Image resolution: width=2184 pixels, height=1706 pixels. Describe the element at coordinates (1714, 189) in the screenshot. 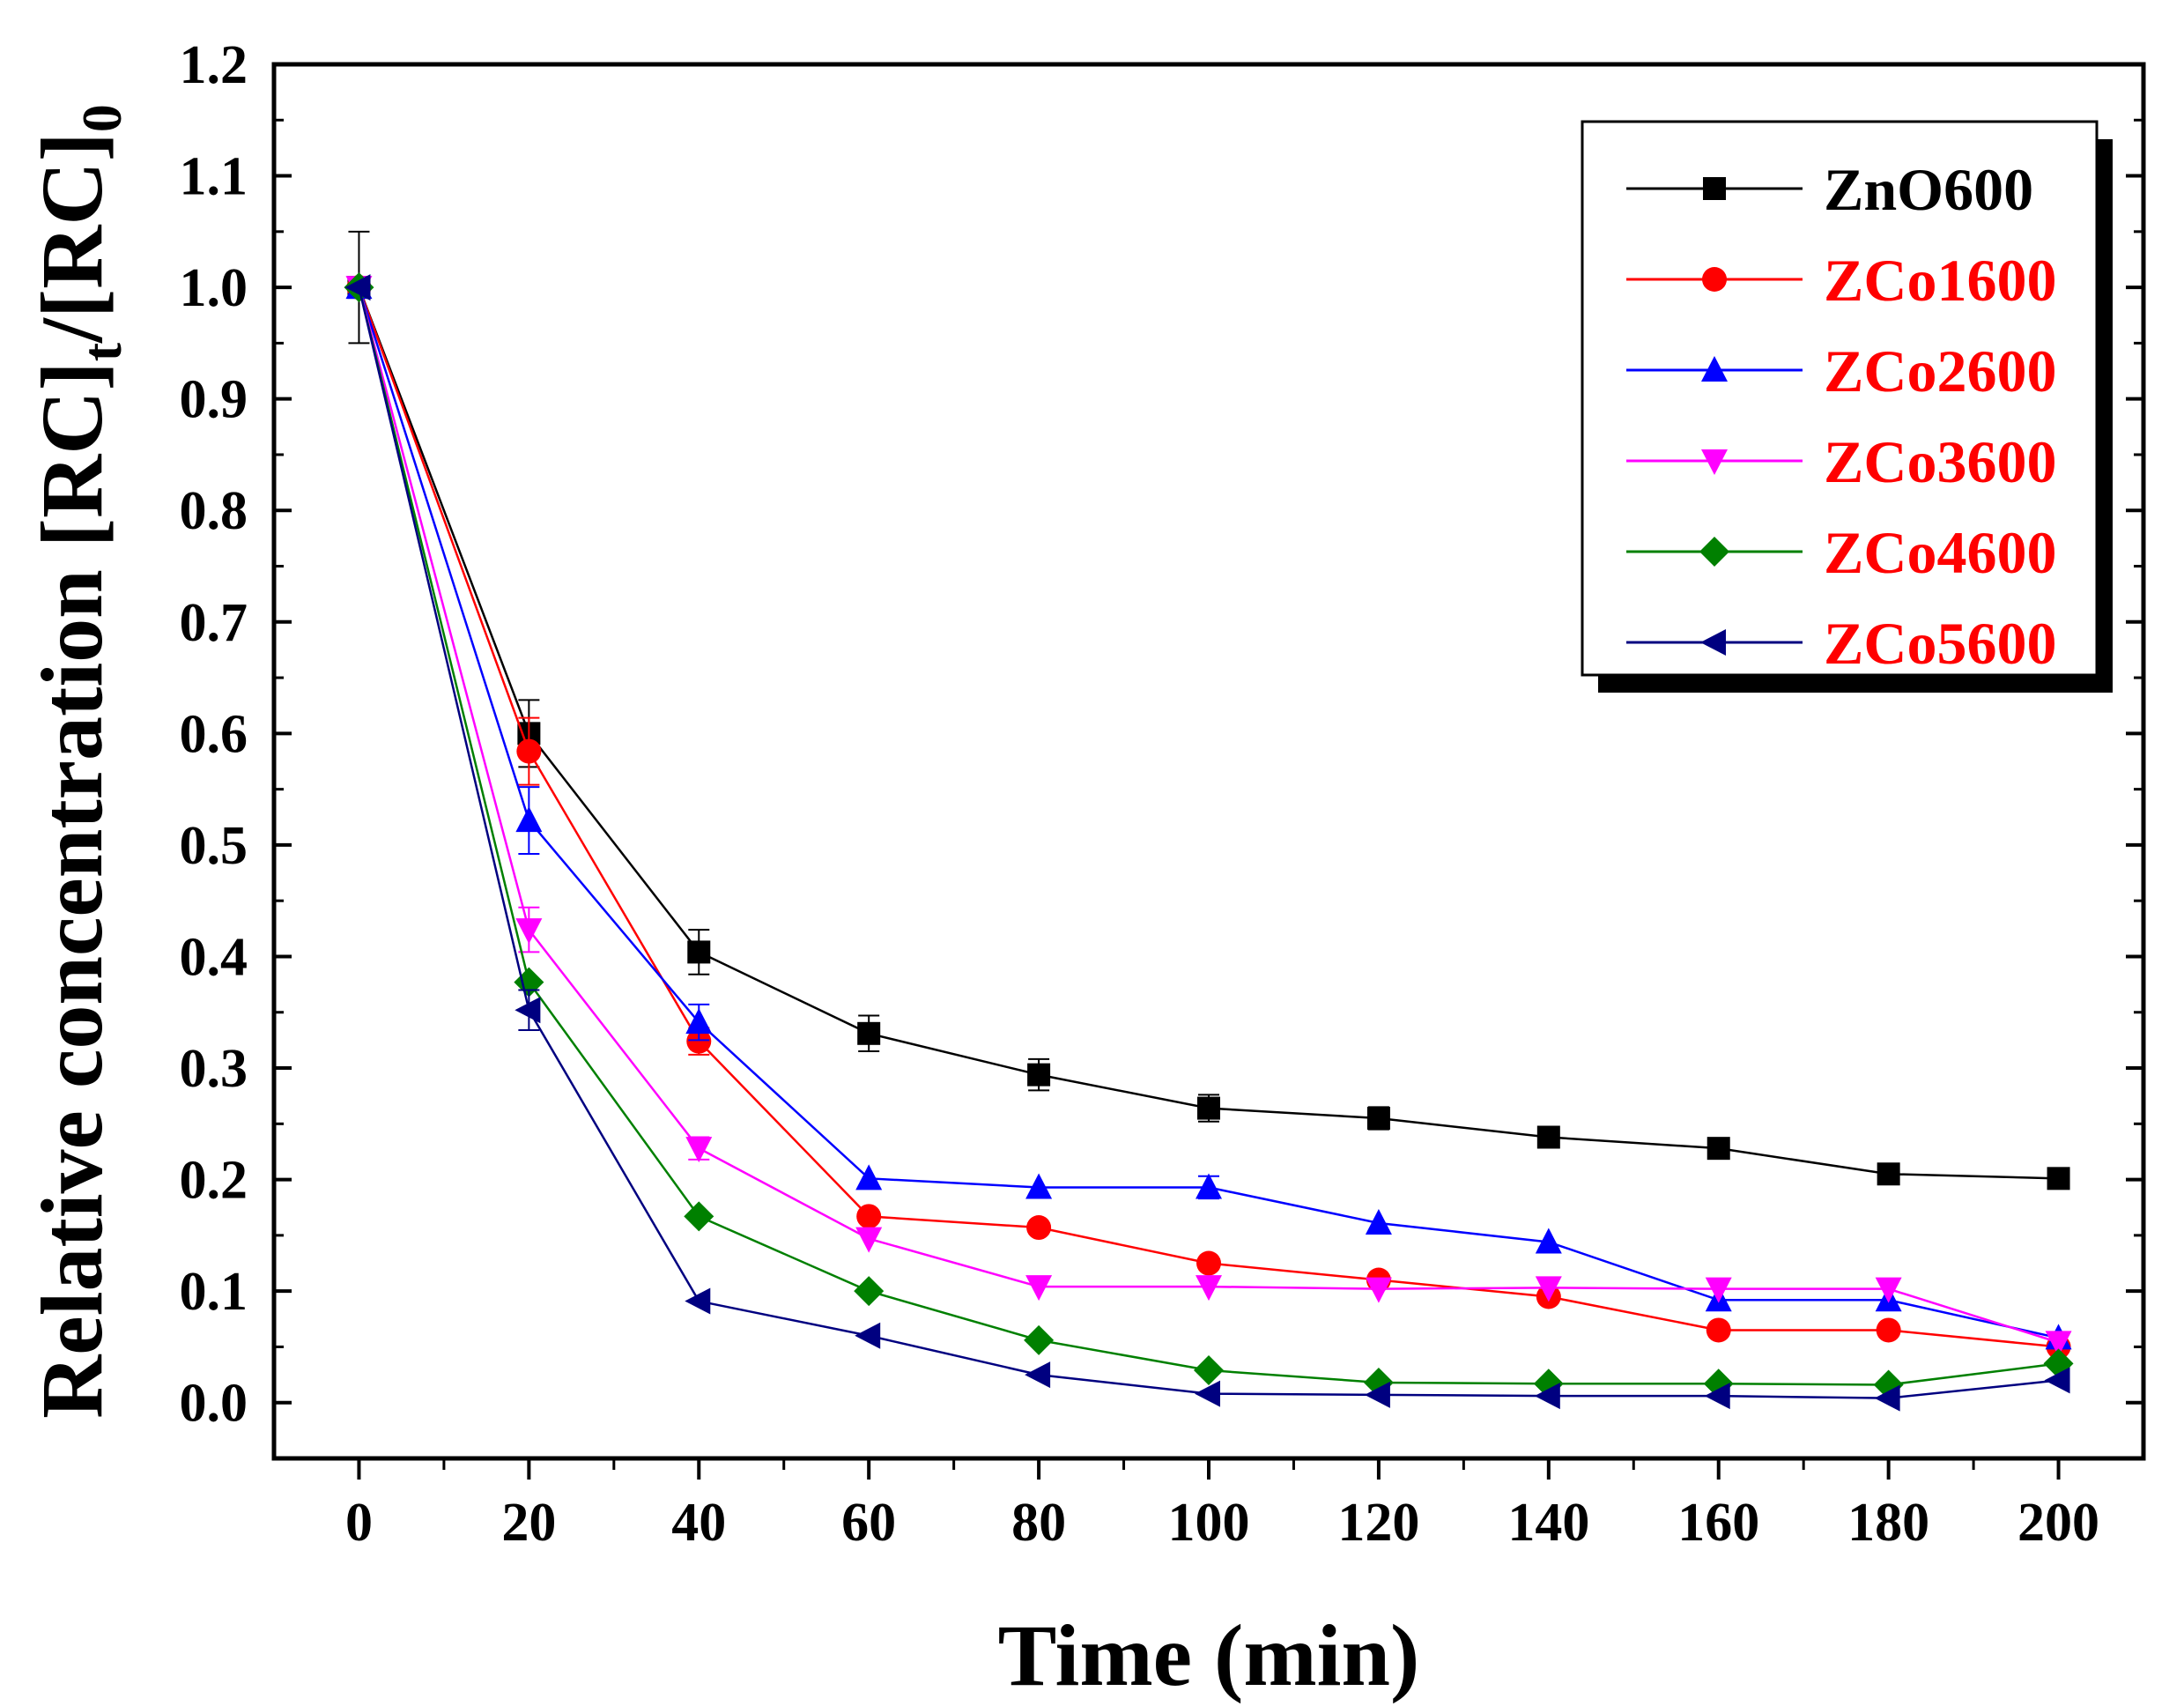

I see `legend-marker-zno600` at that location.